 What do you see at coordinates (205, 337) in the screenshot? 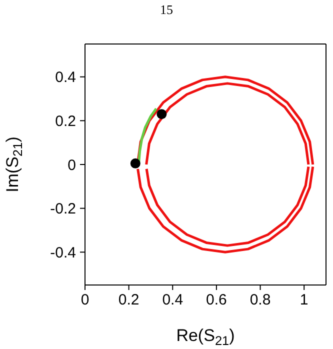
I see `x-axis-title: Re(S$_{21}$)` at bounding box center [205, 337].